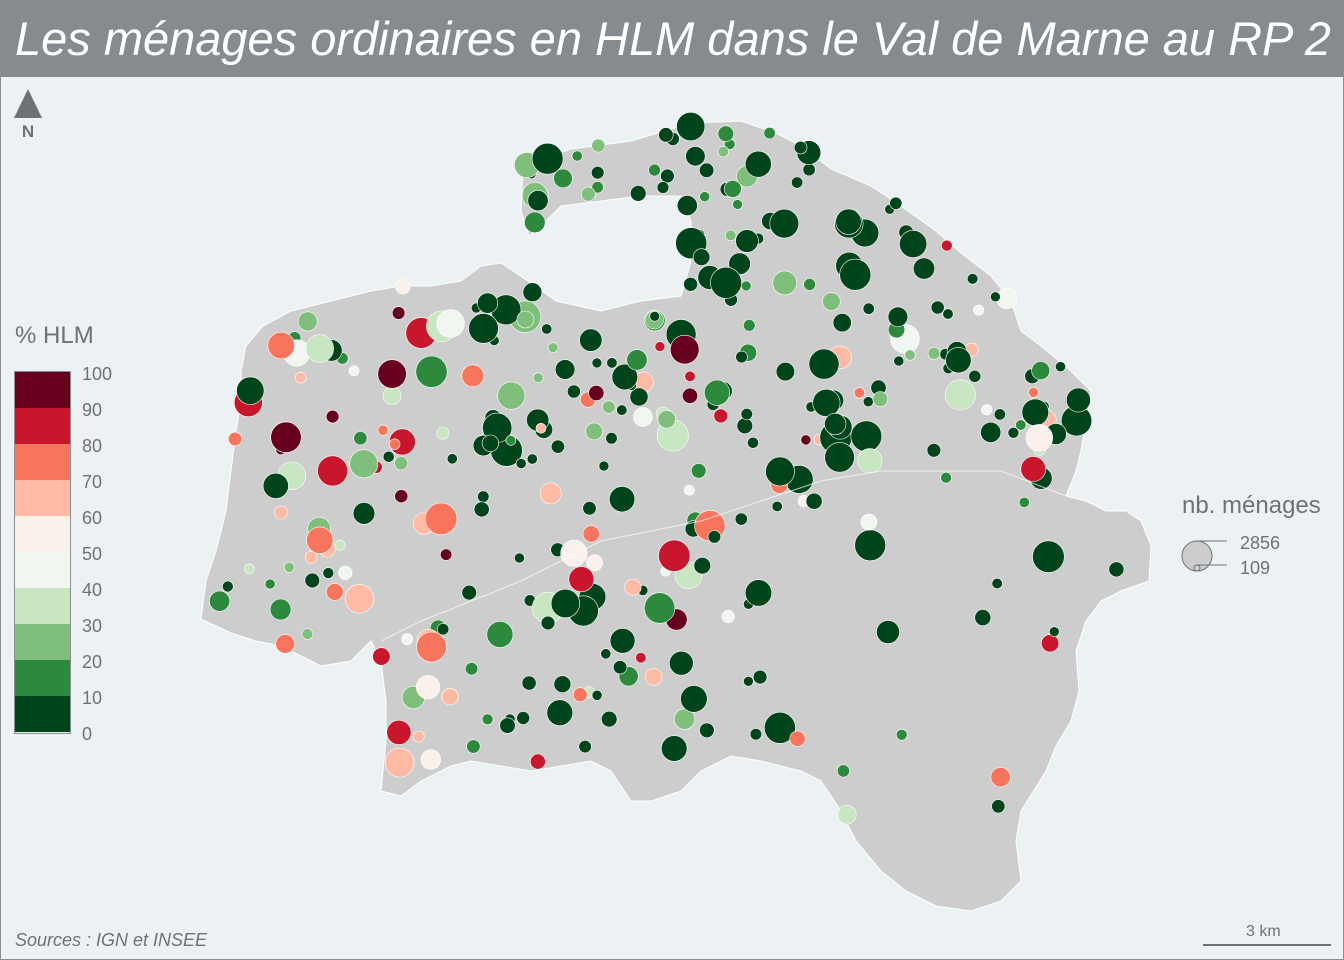 This screenshot has width=1344, height=960. I want to click on legend-tick: 40, so click(92, 590).